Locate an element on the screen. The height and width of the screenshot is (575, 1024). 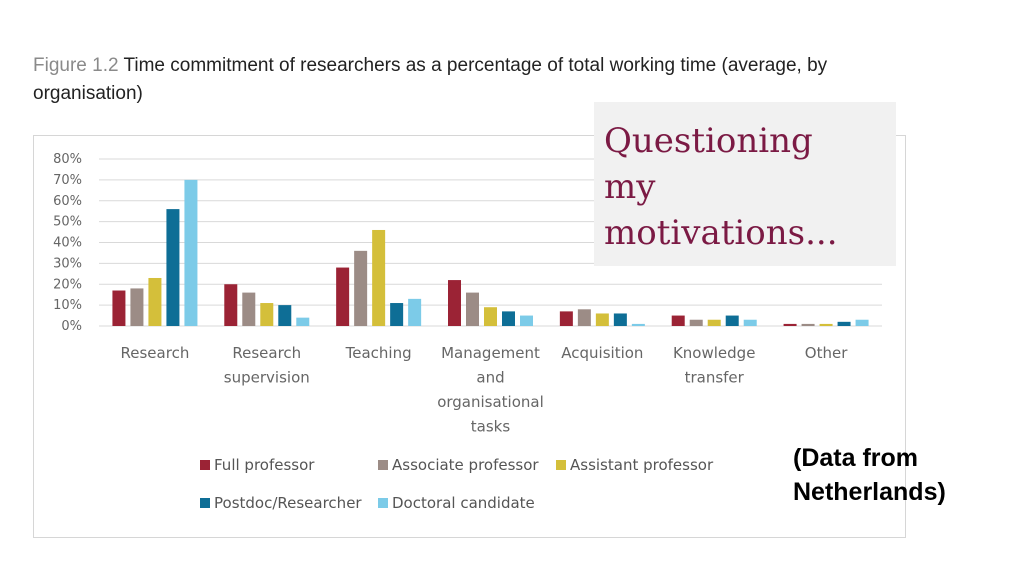
x-category-label-line: Knowledge is located at coordinates (714, 353).